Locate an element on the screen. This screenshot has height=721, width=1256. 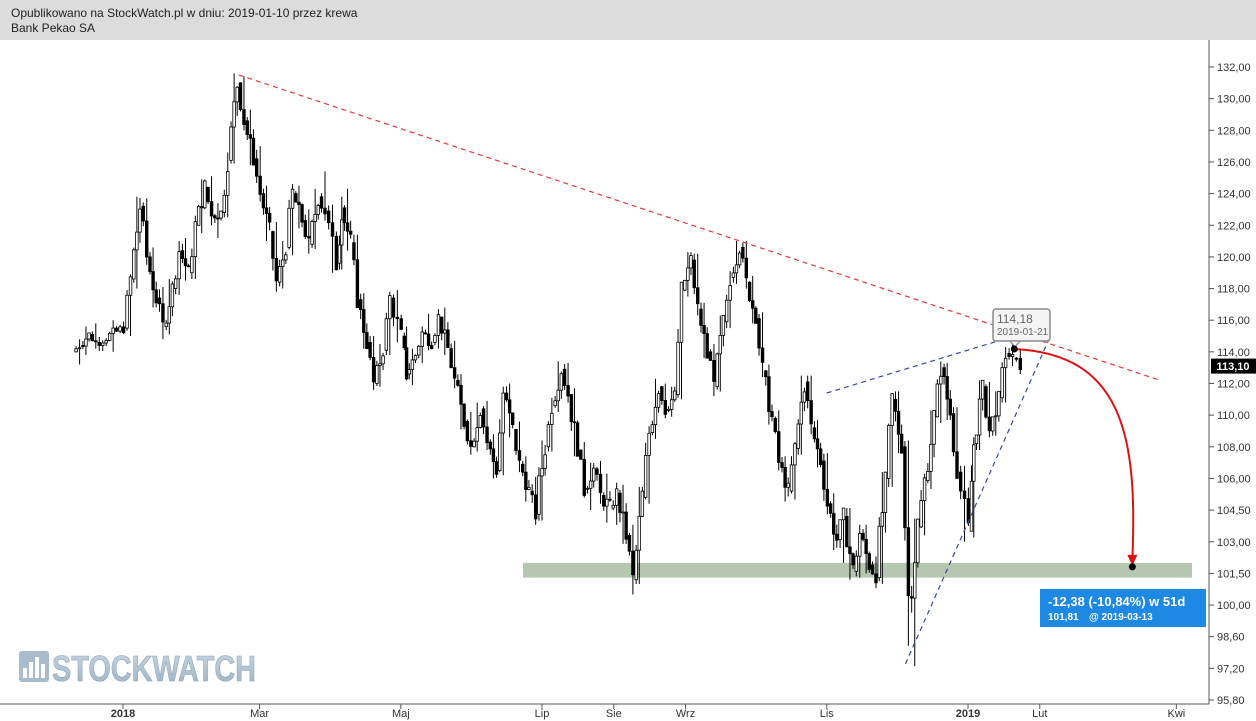
x-tick-label: Kwi is located at coordinates (1176, 714).